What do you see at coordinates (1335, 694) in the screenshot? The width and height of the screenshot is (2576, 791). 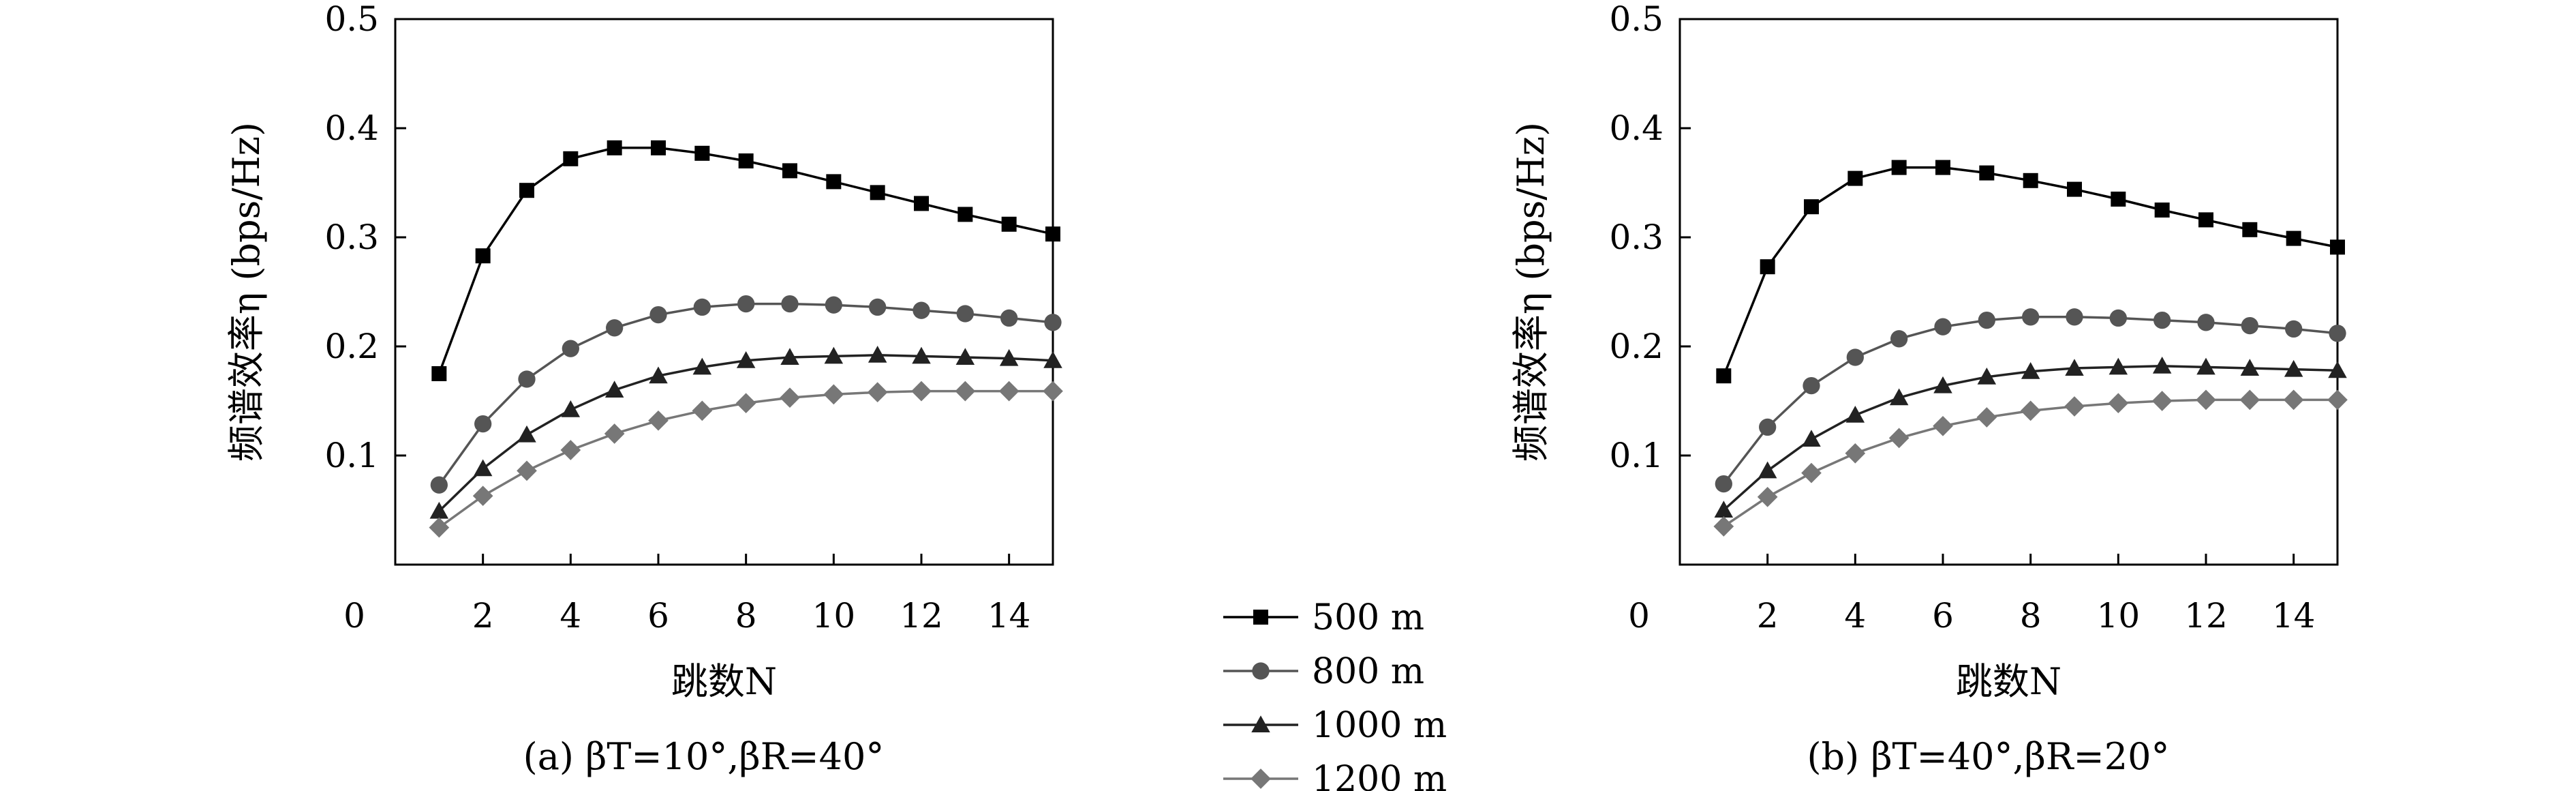 I see `legend: 500 m 800 m 1000 m 1200 m` at bounding box center [1335, 694].